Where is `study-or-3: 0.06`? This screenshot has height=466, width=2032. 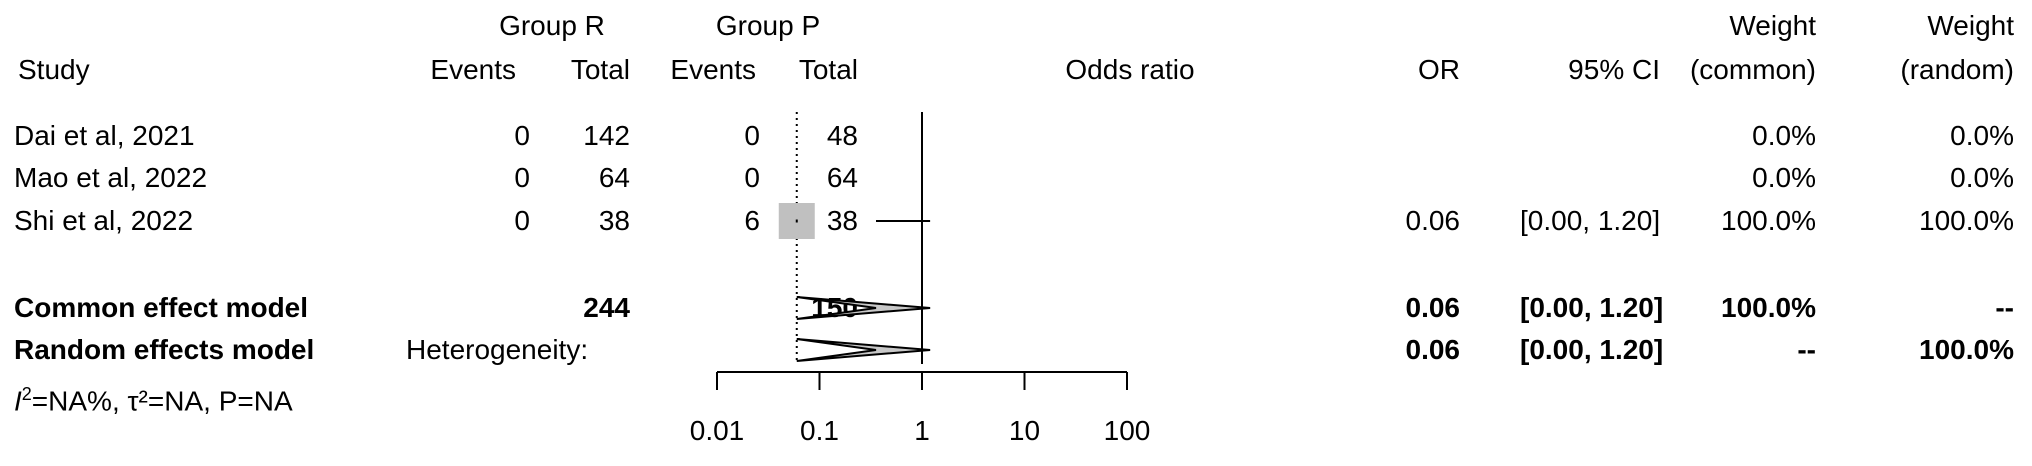 study-or-3: 0.06 is located at coordinates (1433, 220).